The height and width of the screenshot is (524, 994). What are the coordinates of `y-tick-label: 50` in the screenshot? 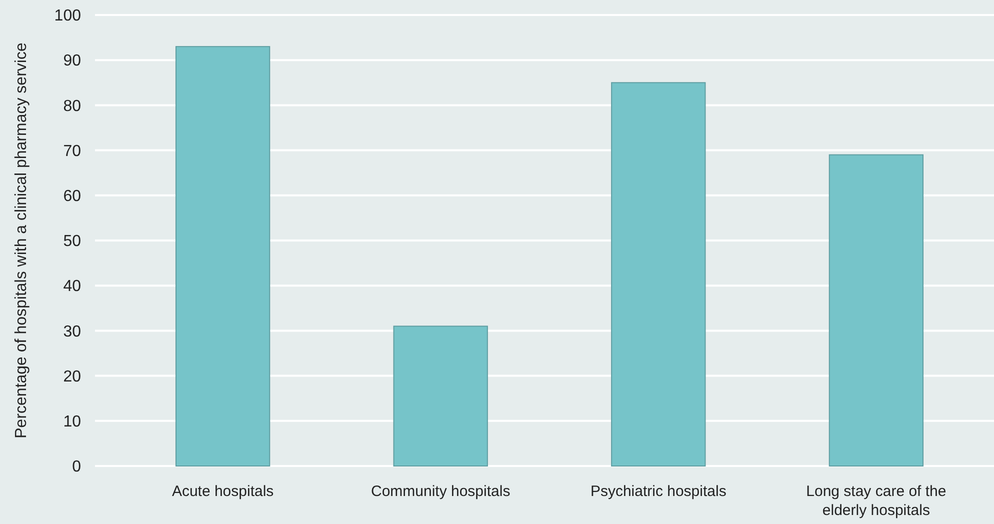 It's located at (72, 241).